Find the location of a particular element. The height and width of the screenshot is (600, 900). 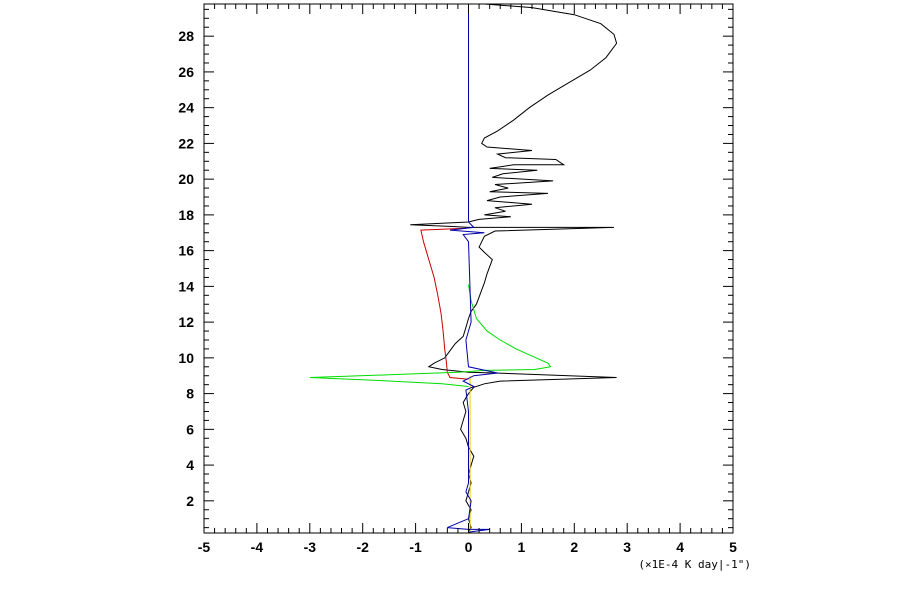

y-tick-label: 14 is located at coordinates (186, 286).